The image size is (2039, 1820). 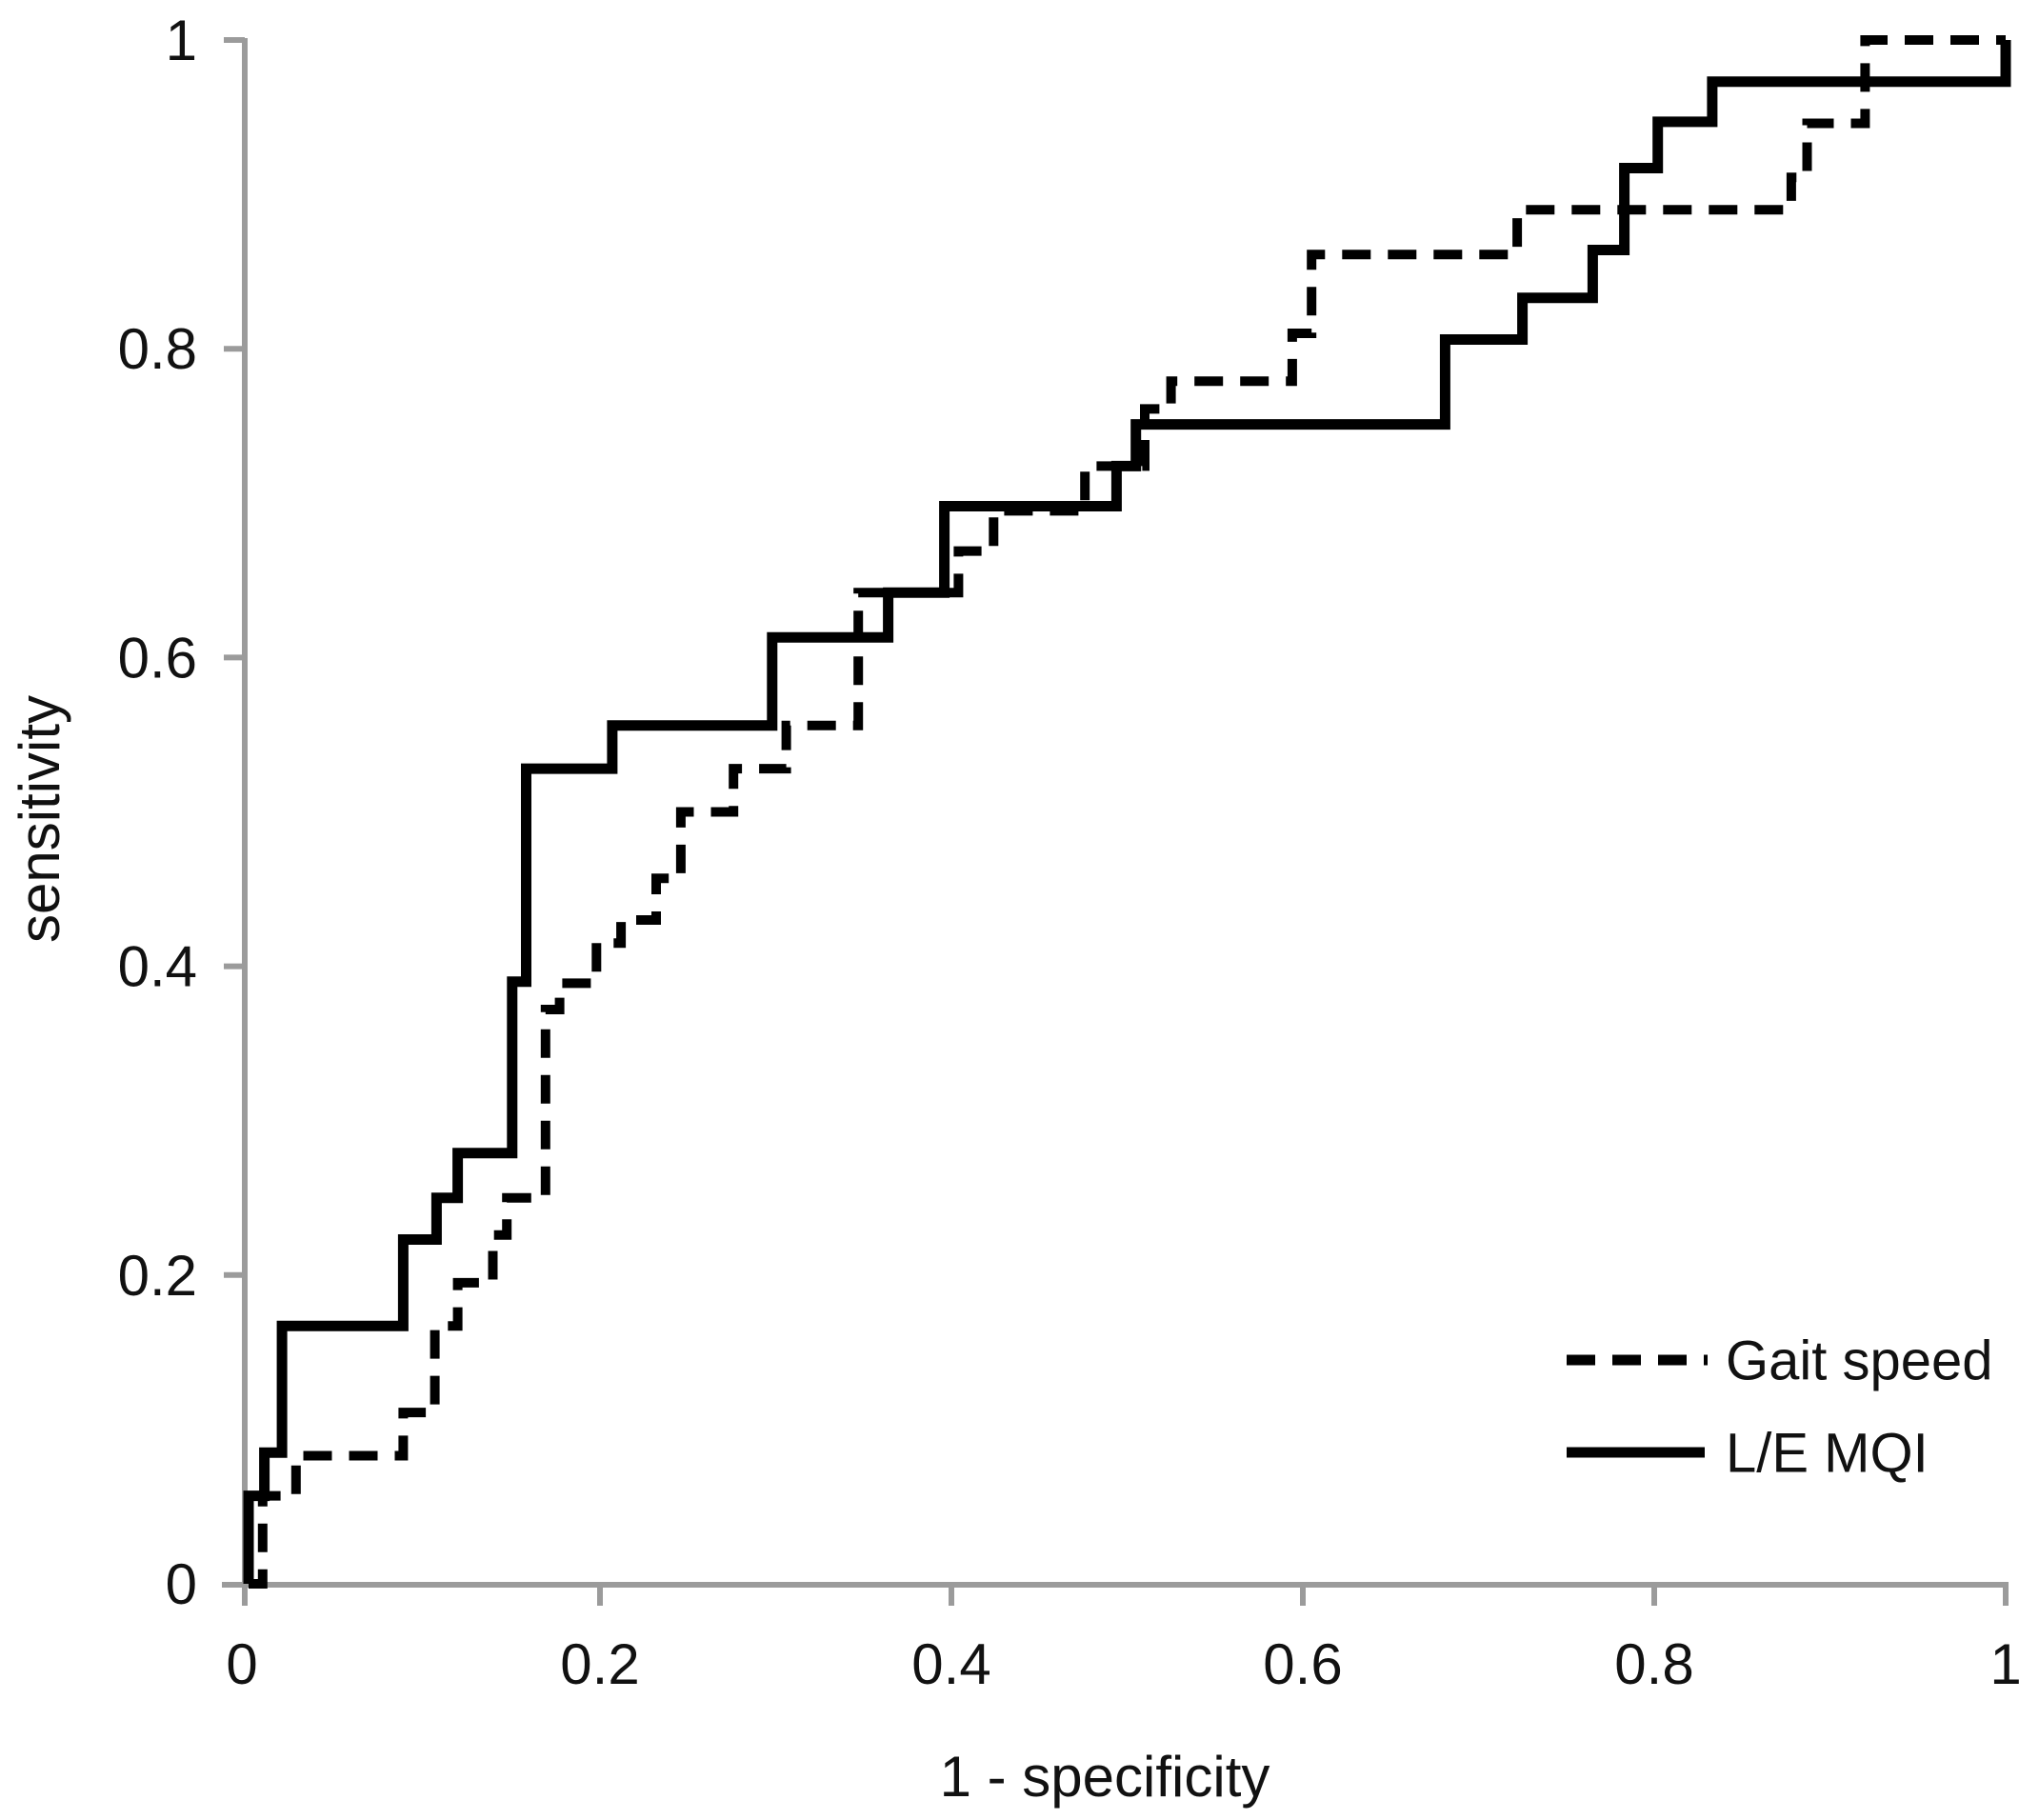 I want to click on y-axis-title: sensitivity, so click(x=39, y=819).